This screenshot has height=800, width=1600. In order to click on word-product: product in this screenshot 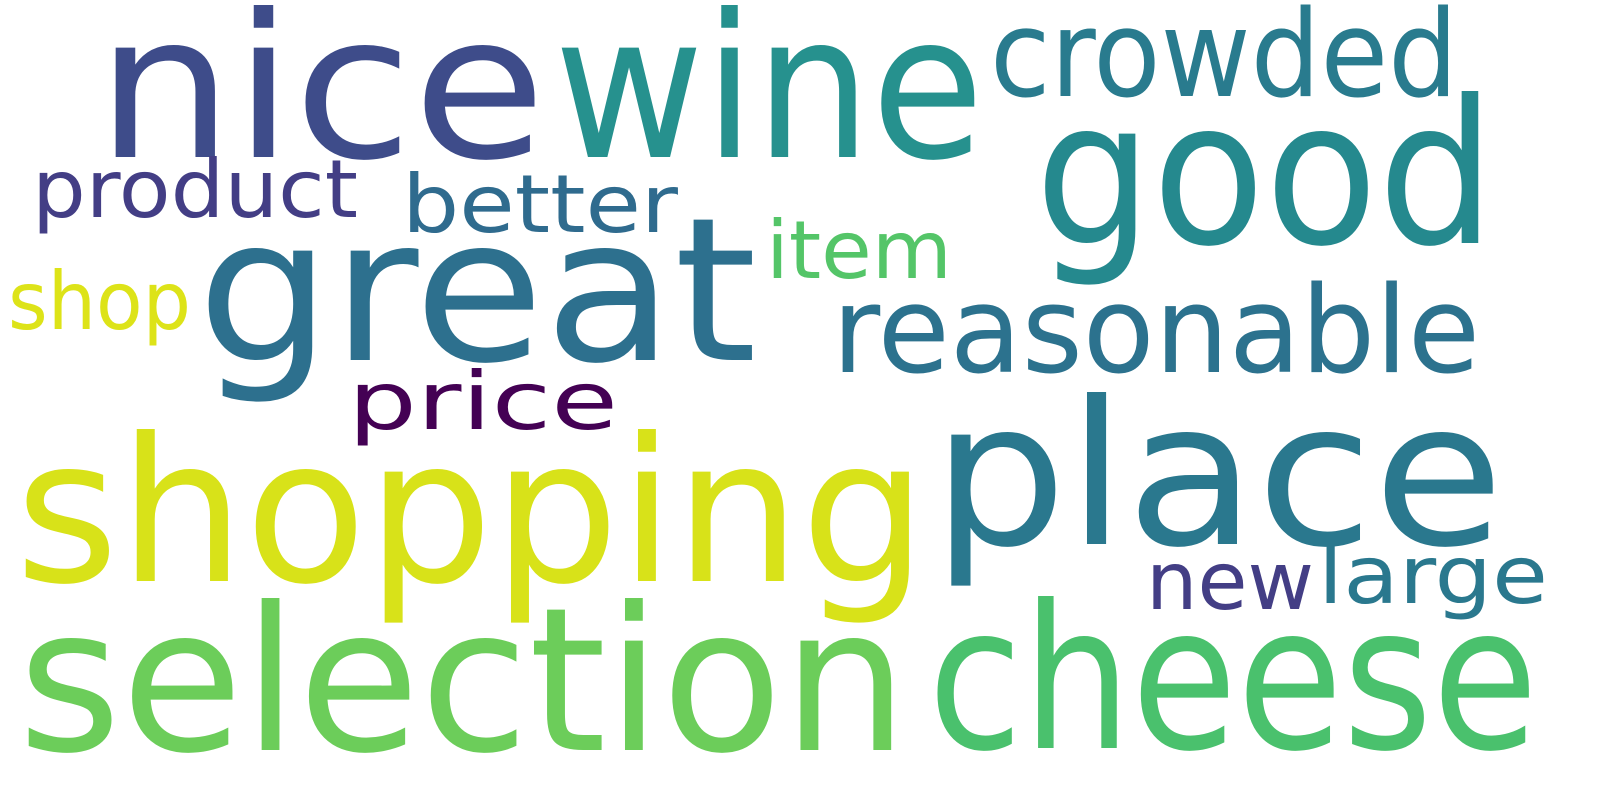, I will do `click(195, 189)`.